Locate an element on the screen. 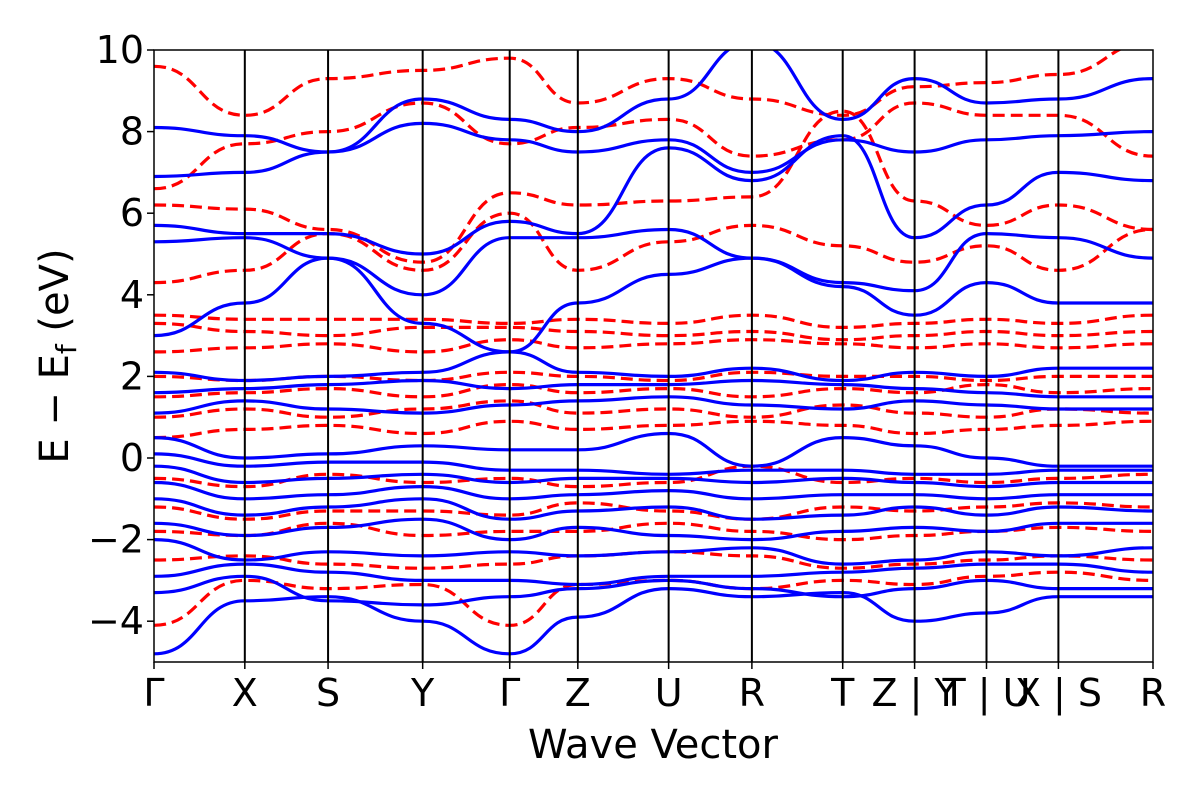  x-tick-label: T is located at coordinates (842, 693).